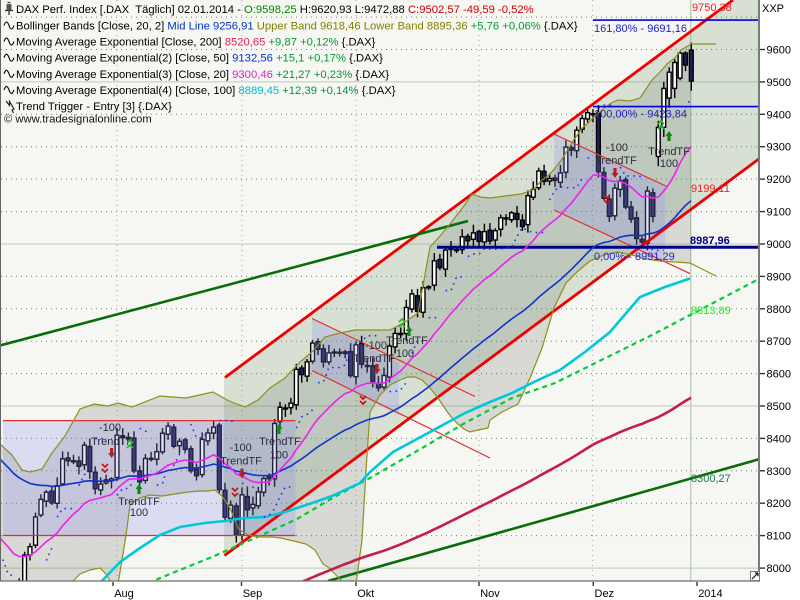 The height and width of the screenshot is (600, 800). I want to click on svg-text: 8600, so click(779, 375).